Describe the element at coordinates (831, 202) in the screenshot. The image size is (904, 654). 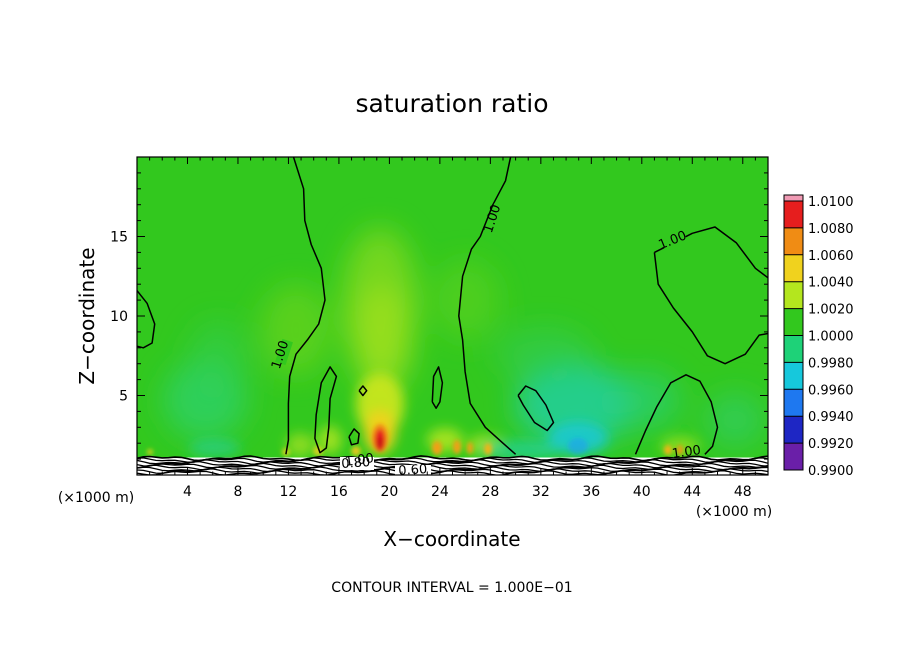
I see `colorbar-label: 1.0100` at that location.